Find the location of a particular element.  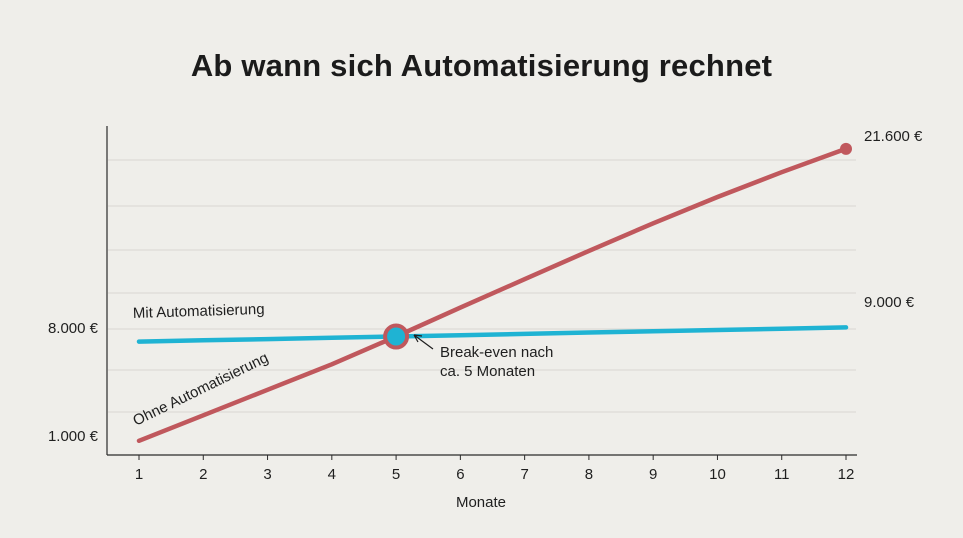

x-tick-label-5: 5 is located at coordinates (396, 474).